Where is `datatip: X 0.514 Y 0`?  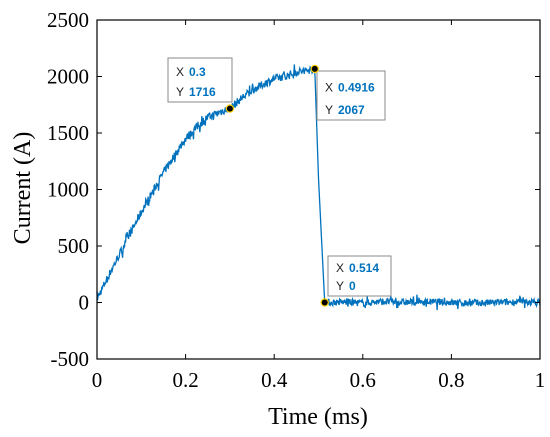
datatip: X 0.514 Y 0 is located at coordinates (356, 281).